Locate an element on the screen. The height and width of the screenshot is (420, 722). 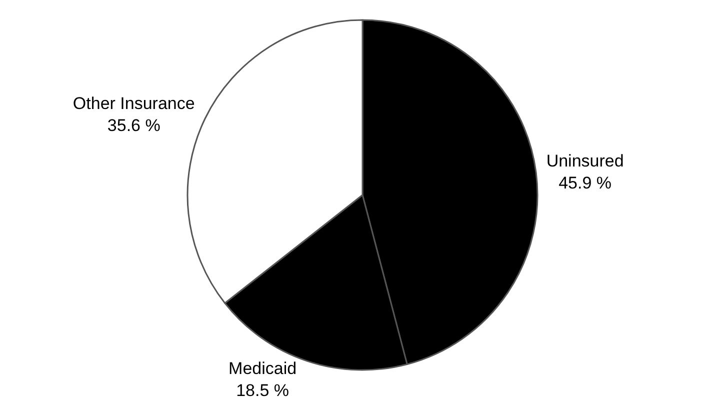
slice-label: Medicaid is located at coordinates (262, 368).